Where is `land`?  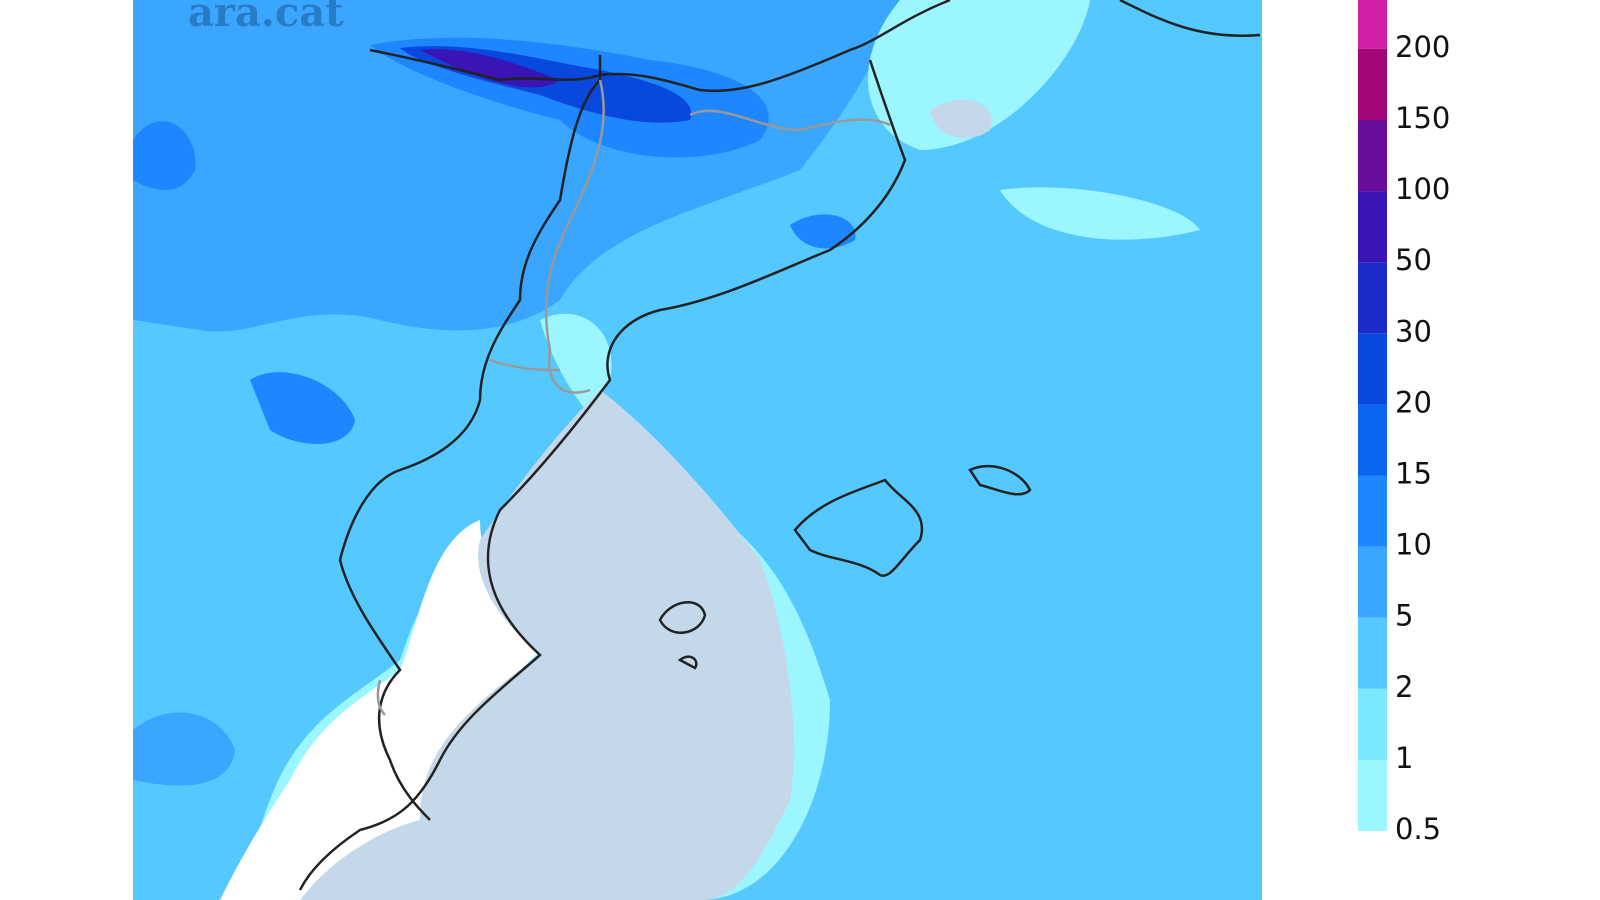
land is located at coordinates (961, 119).